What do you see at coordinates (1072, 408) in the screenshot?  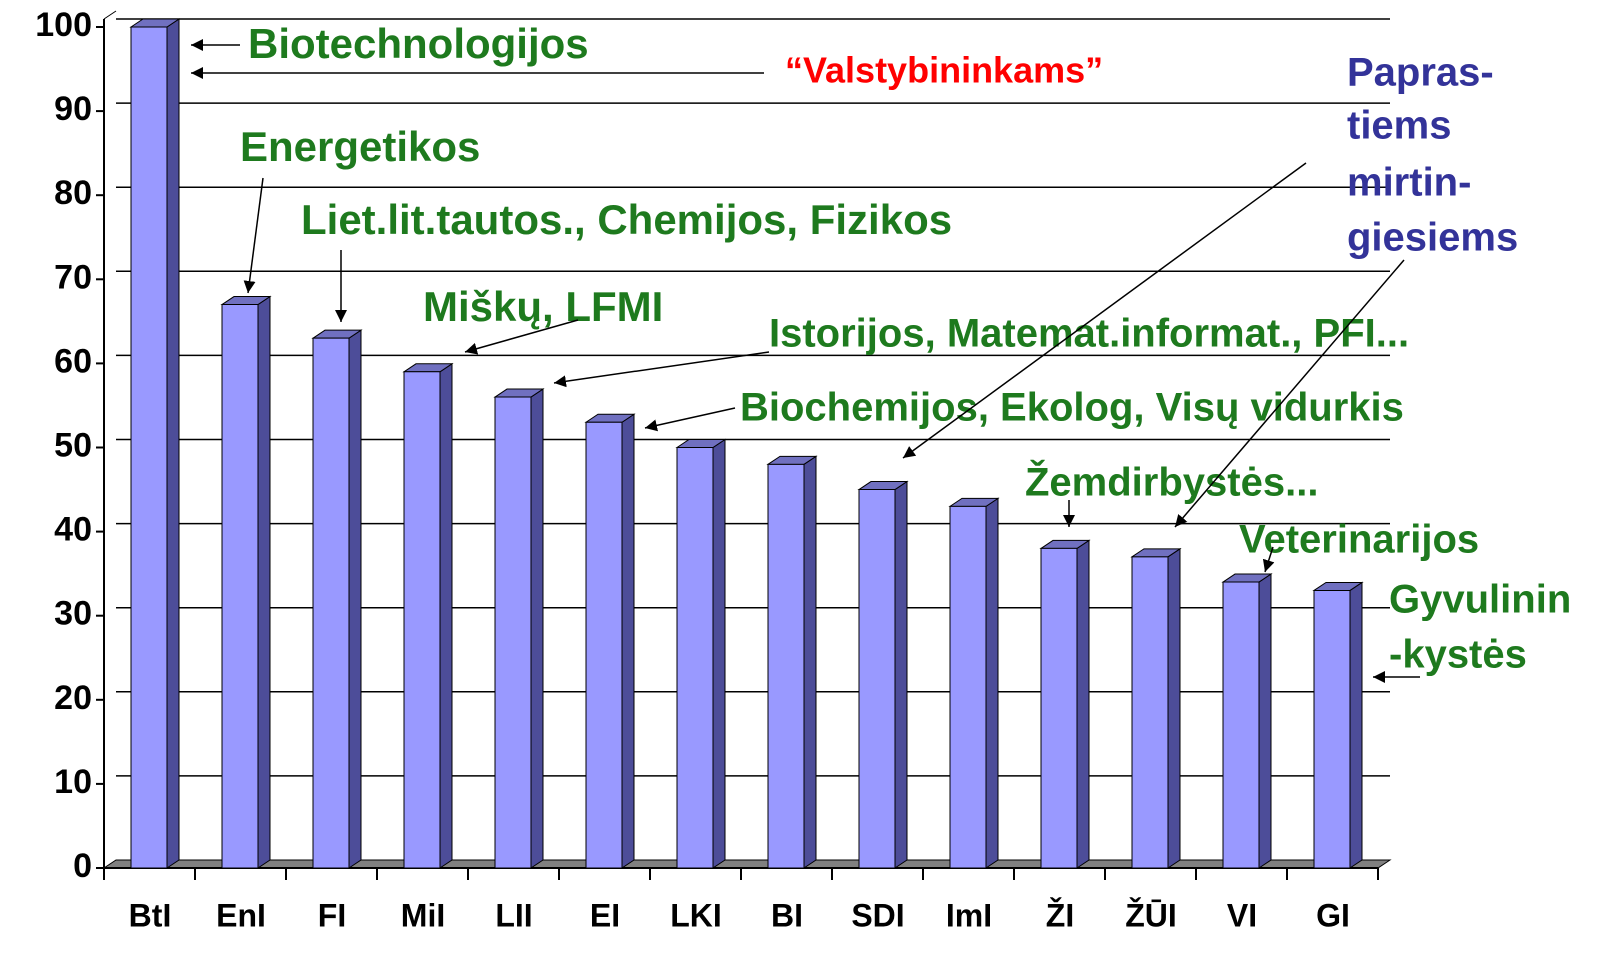 I see `annotation: Biochemijos, Ekolog, Visų vidurkis` at bounding box center [1072, 408].